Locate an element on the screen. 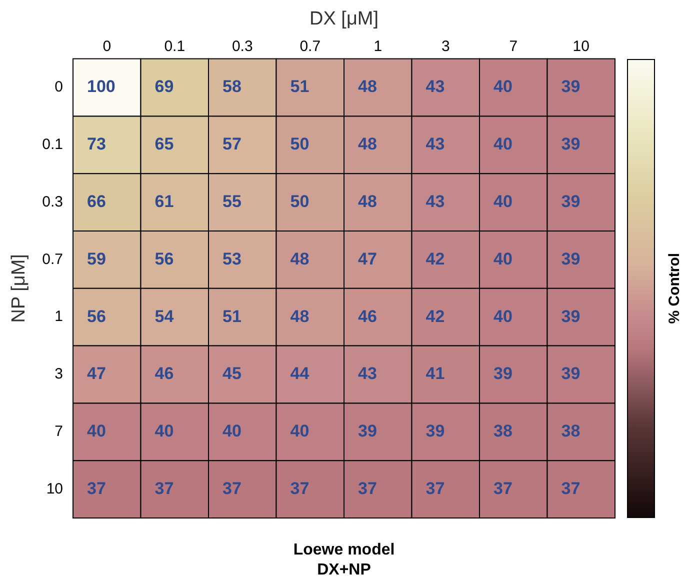  data-label: 100 is located at coordinates (101, 86).